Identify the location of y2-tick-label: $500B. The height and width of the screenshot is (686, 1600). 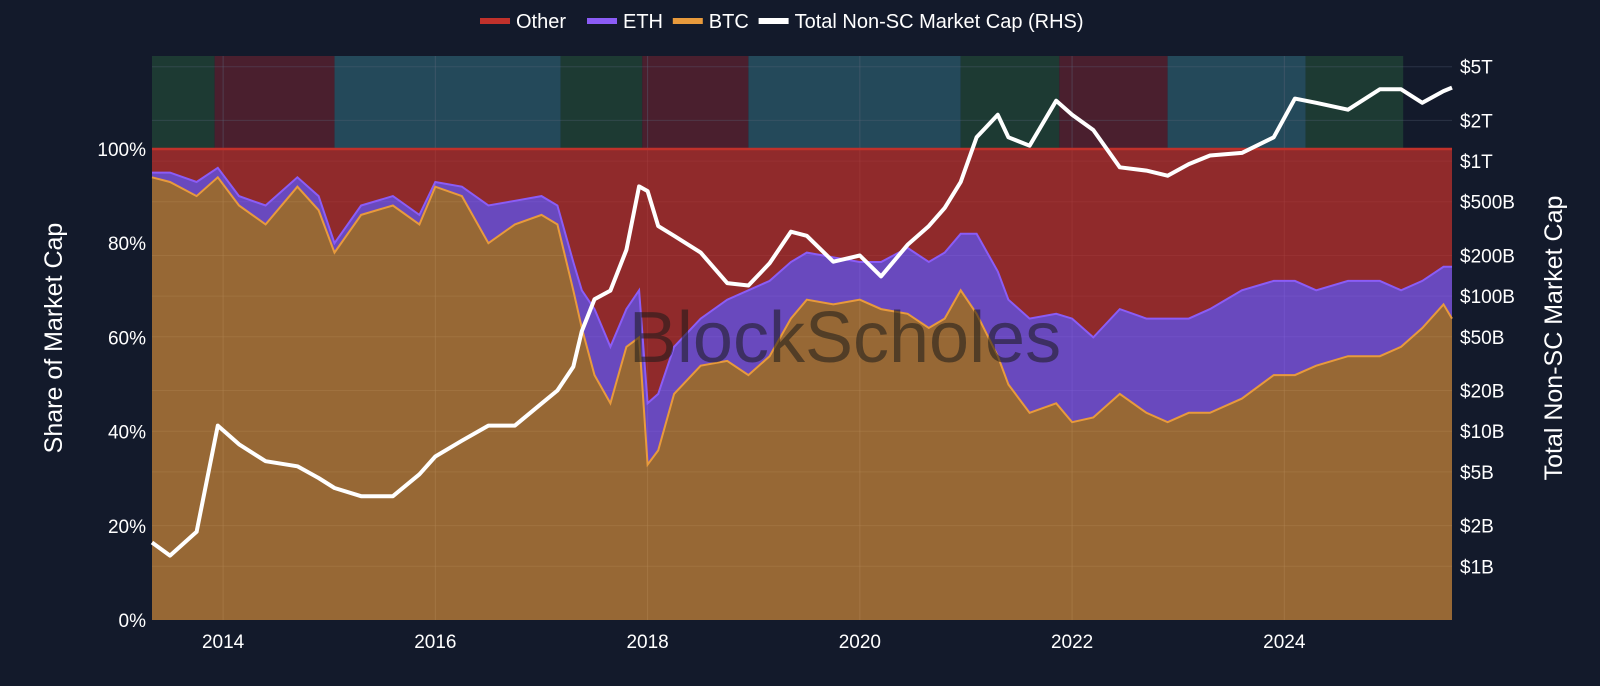
(1487, 203).